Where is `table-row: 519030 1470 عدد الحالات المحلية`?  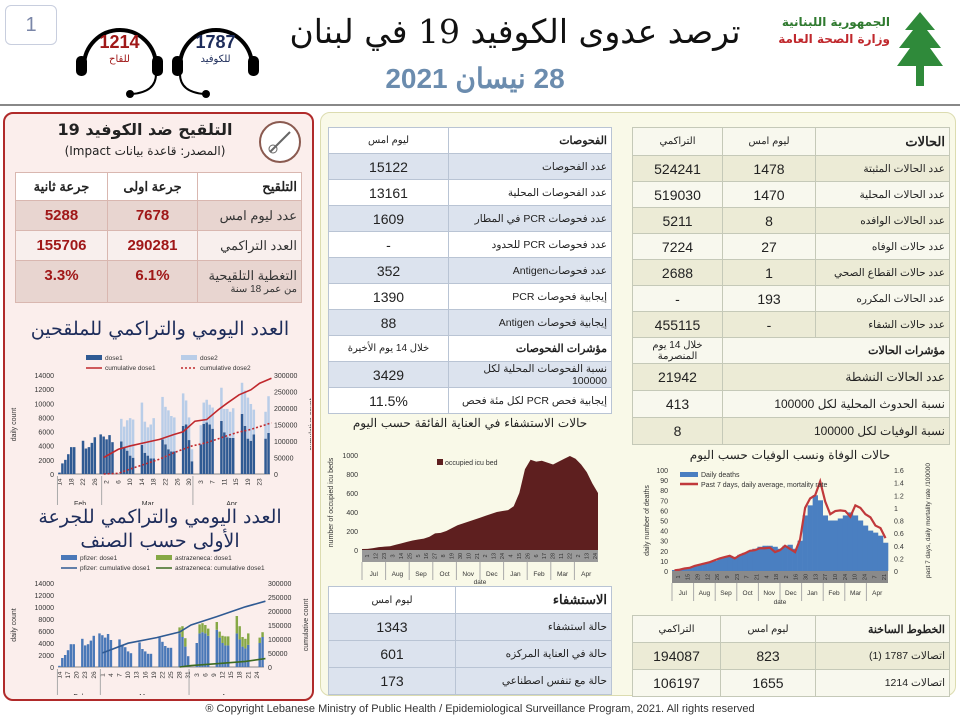
table-row: 519030 1470 عدد الحالات المحلية is located at coordinates (791, 194).